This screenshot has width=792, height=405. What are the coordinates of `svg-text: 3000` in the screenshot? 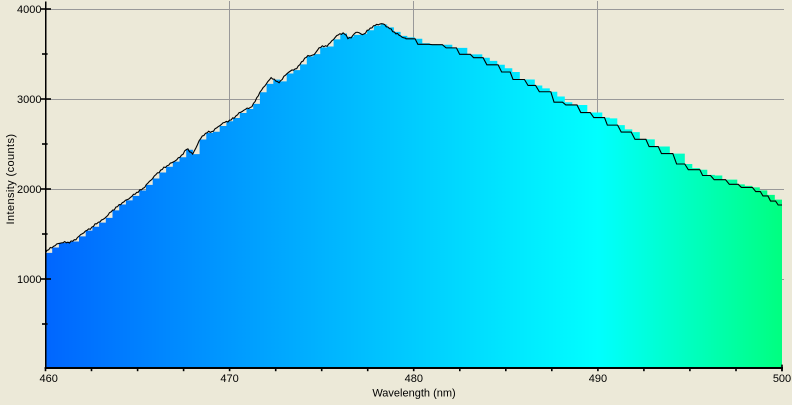 It's located at (29, 100).